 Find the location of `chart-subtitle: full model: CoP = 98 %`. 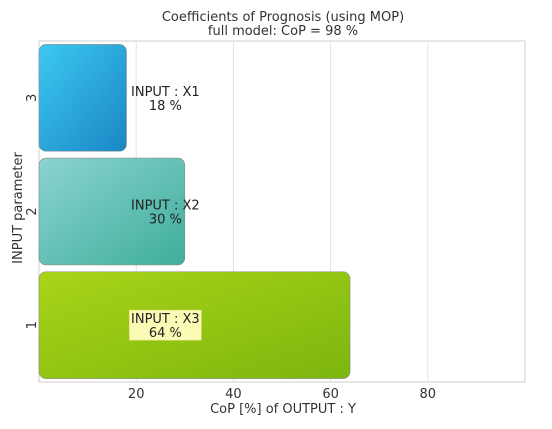

chart-subtitle: full model: CoP = 98 % is located at coordinates (283, 31).